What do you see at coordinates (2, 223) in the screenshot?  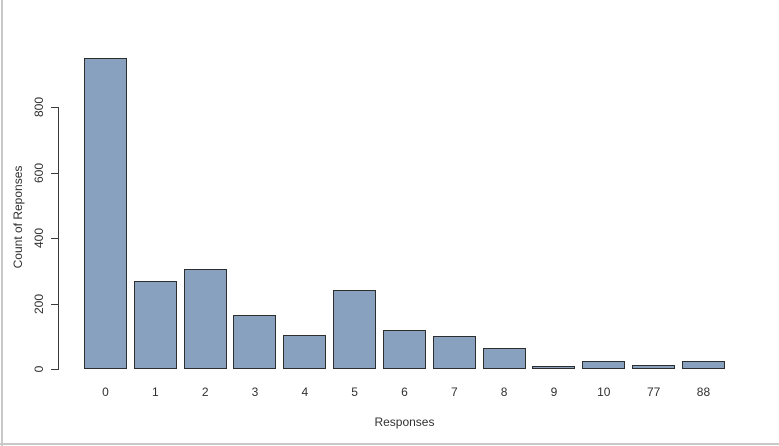 I see `window-edge-left` at bounding box center [2, 223].